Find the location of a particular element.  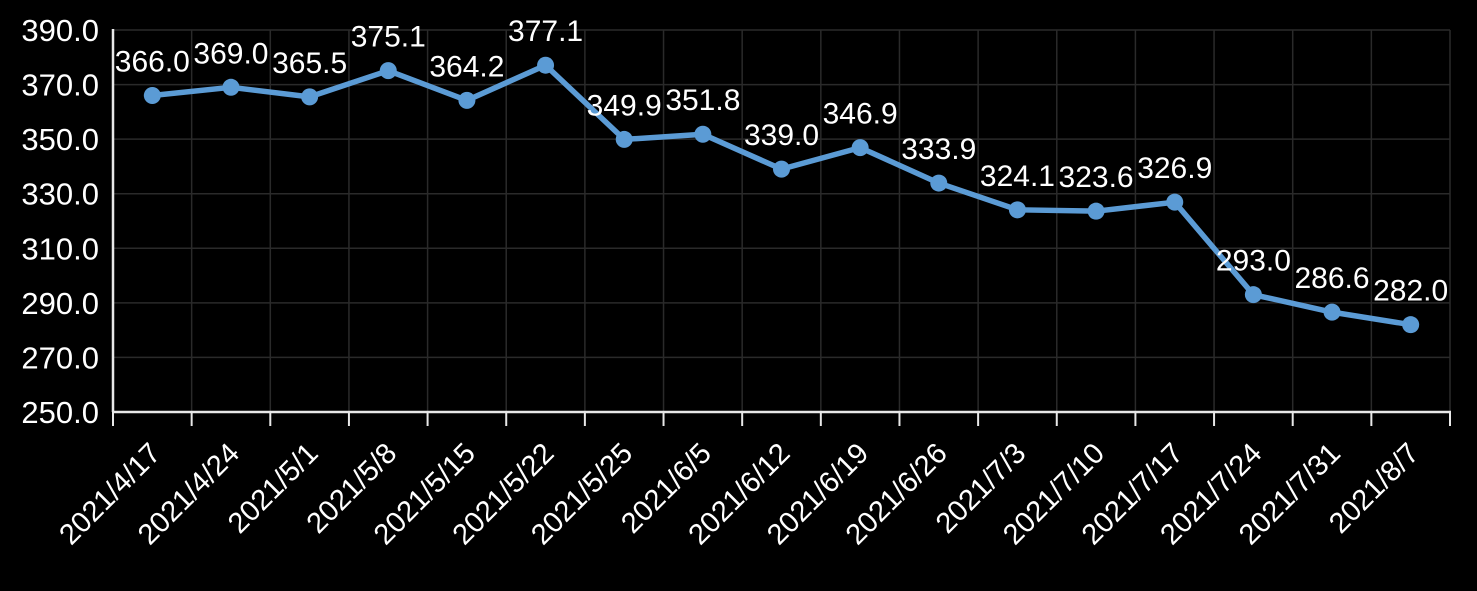

data-label: 282.0 is located at coordinates (1410, 291).